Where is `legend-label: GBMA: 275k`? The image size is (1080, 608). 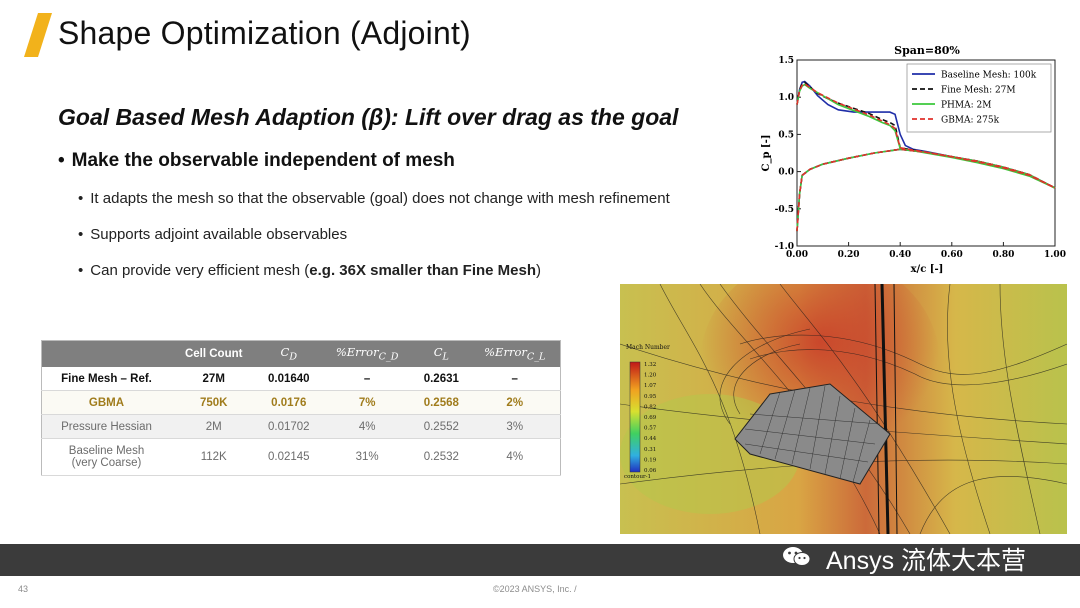 legend-label: GBMA: 275k is located at coordinates (970, 121).